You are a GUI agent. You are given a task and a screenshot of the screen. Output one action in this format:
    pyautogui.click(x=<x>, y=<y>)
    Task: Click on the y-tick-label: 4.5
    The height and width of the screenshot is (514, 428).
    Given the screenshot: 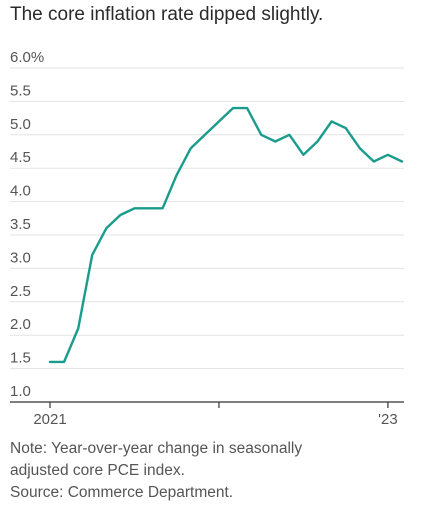 What is the action you would take?
    pyautogui.click(x=20, y=157)
    